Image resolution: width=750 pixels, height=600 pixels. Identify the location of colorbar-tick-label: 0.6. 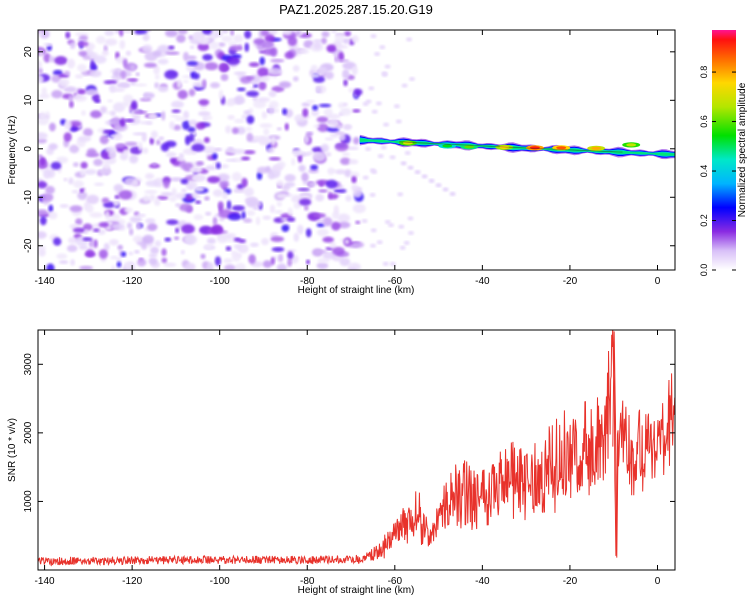
(704, 121).